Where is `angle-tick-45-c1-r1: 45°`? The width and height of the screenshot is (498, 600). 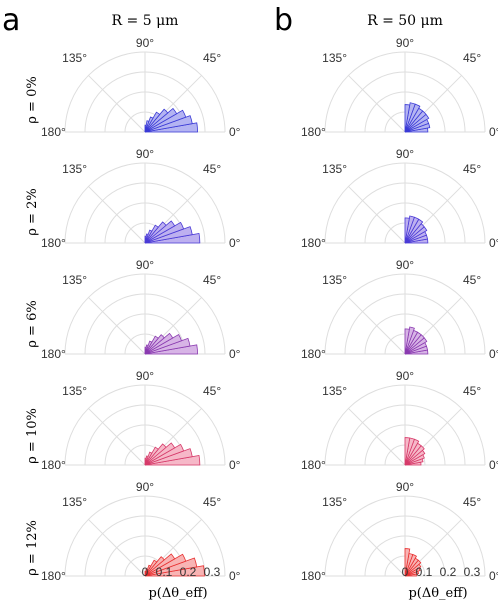
angle-tick-45-c1-r1: 45° is located at coordinates (472, 169).